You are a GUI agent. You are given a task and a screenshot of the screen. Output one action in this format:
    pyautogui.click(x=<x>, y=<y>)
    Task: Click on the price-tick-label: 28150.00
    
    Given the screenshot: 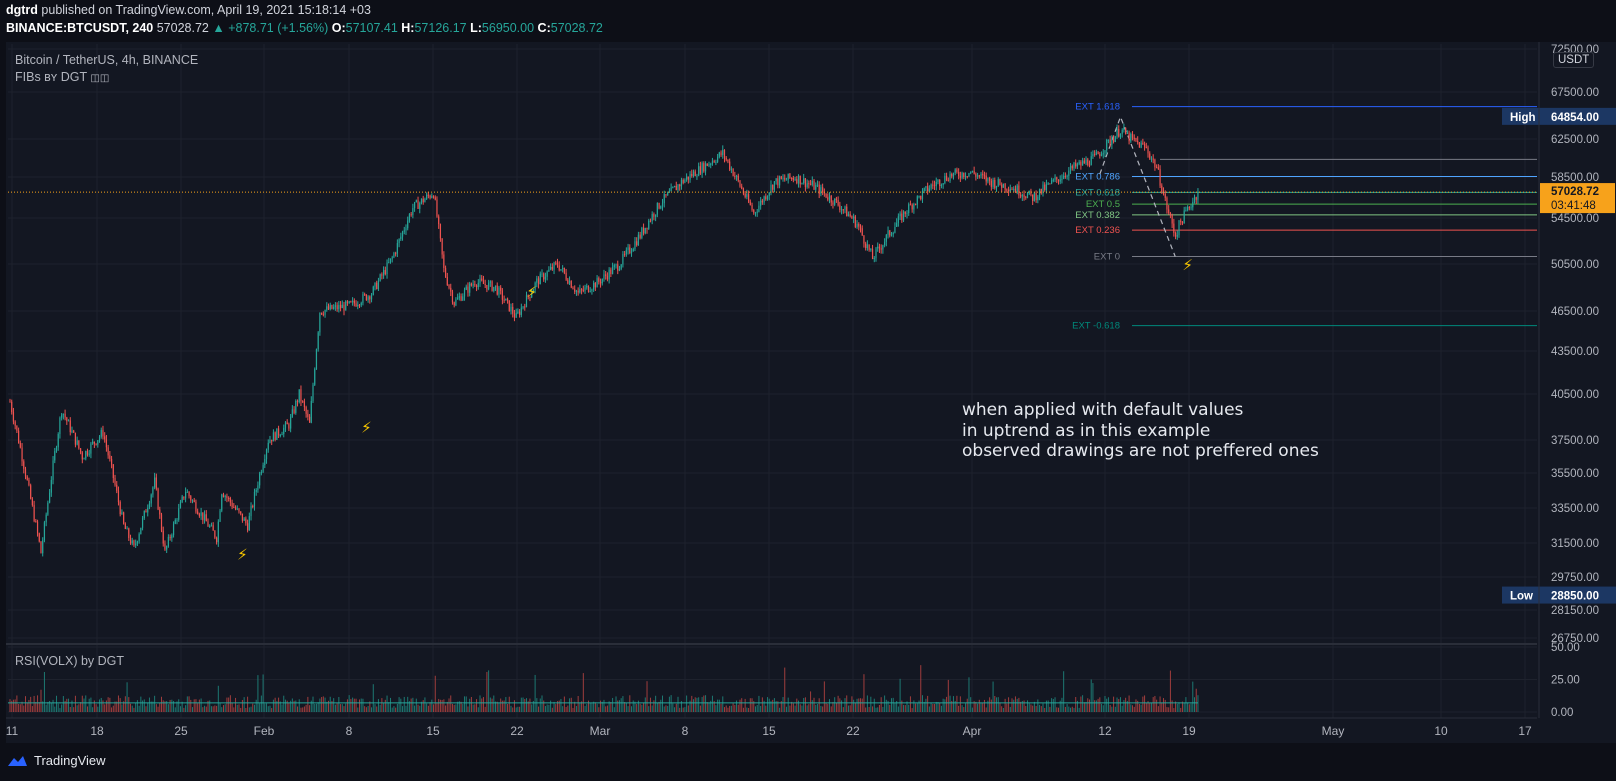 What is the action you would take?
    pyautogui.click(x=1575, y=611)
    